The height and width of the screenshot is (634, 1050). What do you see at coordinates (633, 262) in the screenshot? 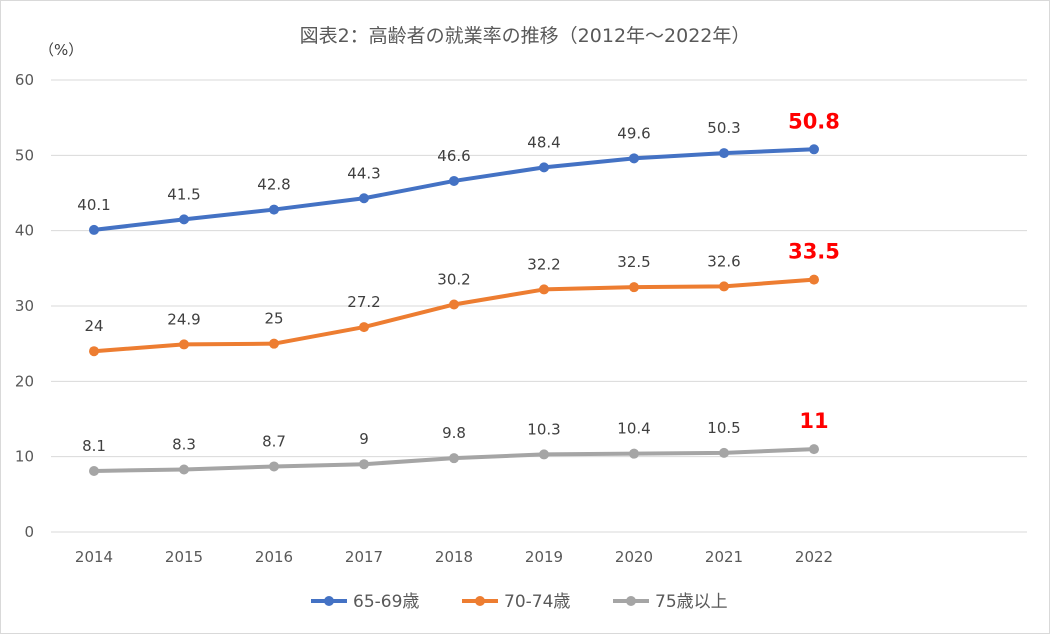
I see `data-label: 32.5` at bounding box center [633, 262].